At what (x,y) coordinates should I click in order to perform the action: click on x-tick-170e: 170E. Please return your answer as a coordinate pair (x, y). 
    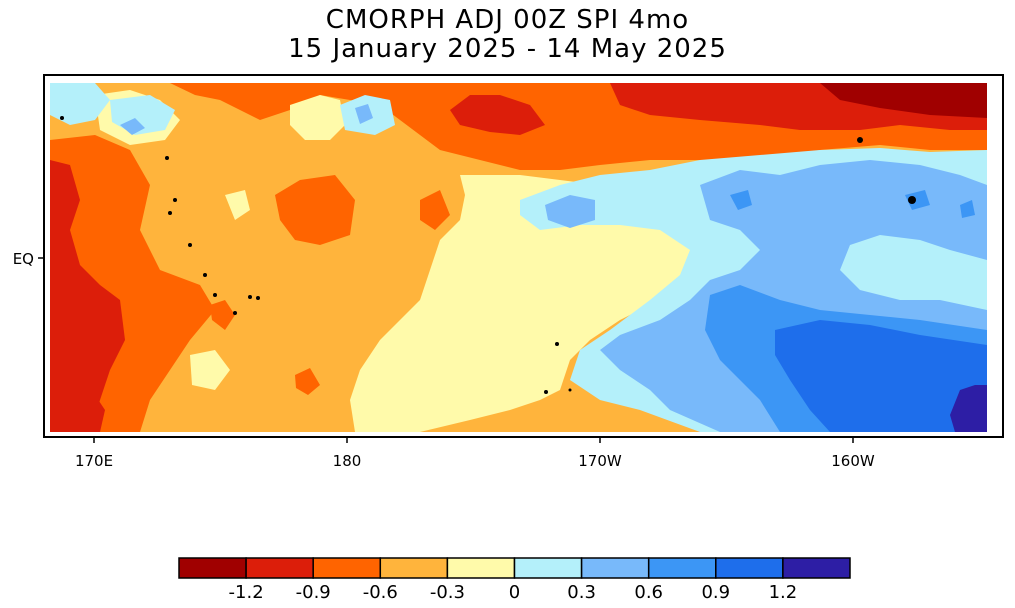
    Looking at the image, I should click on (94, 461).